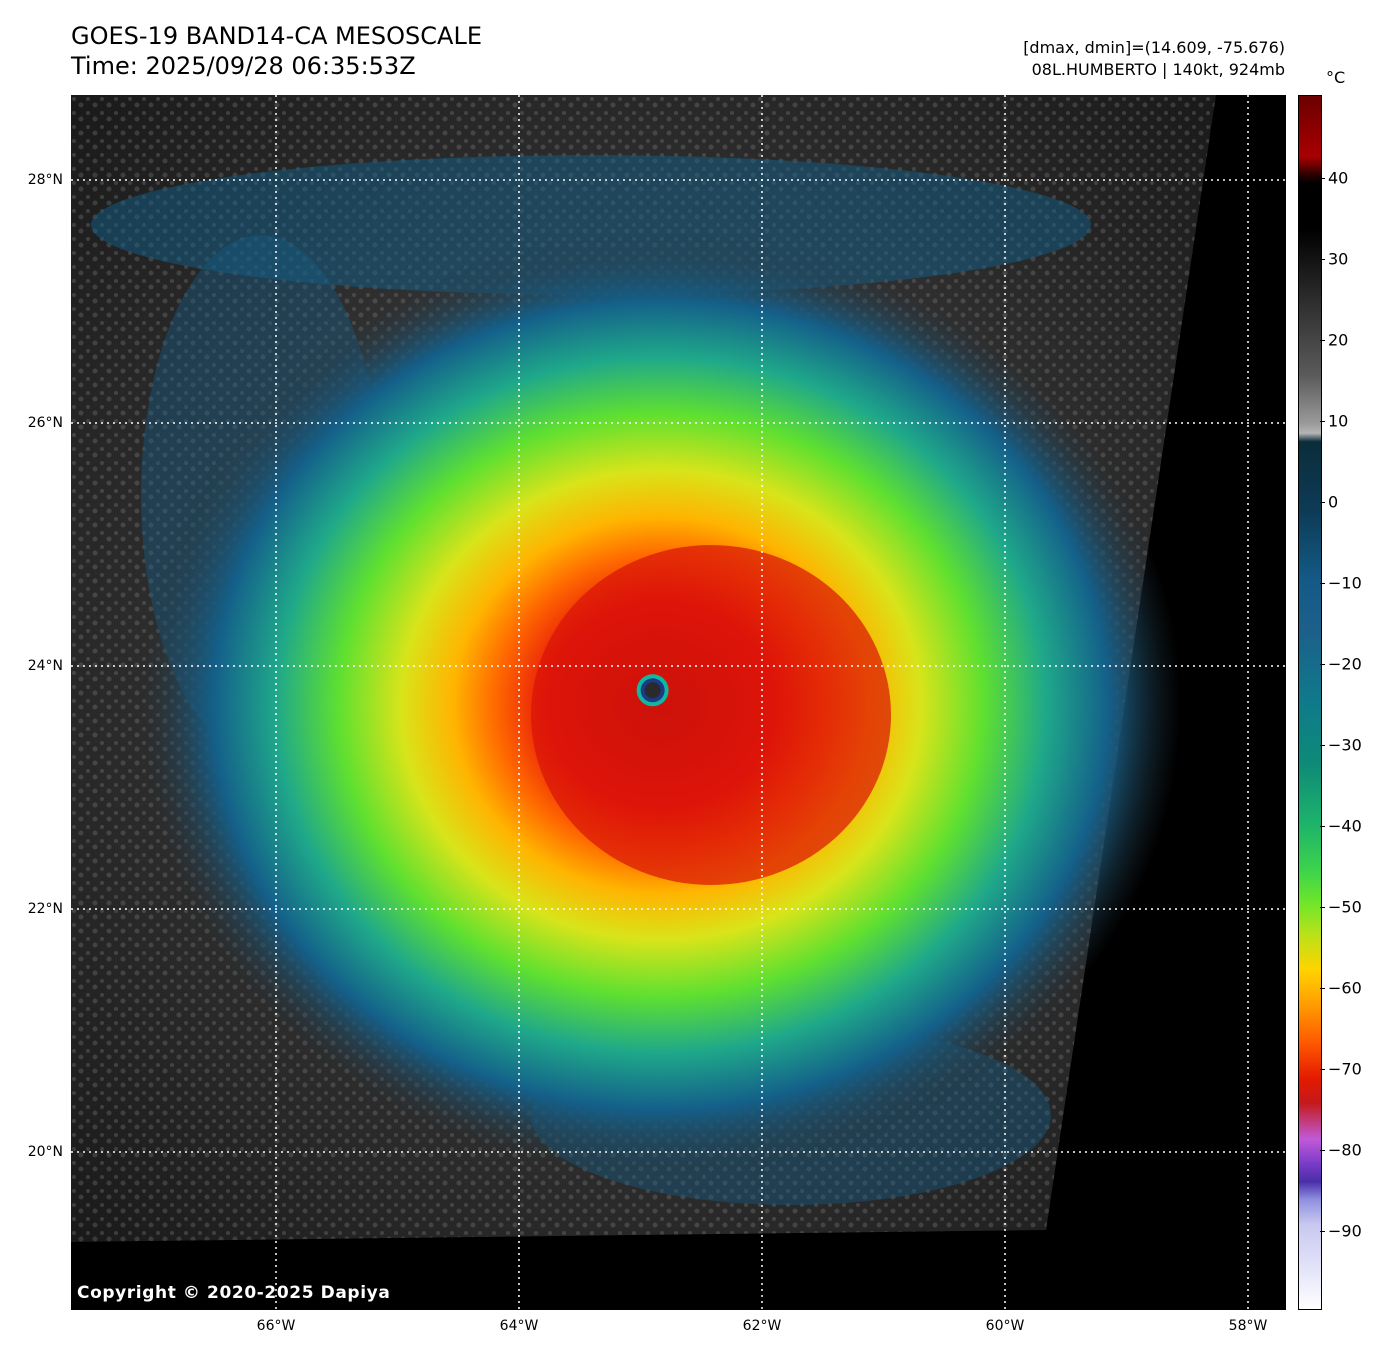  What do you see at coordinates (1345, 988) in the screenshot?
I see `colorbar-label: −60` at bounding box center [1345, 988].